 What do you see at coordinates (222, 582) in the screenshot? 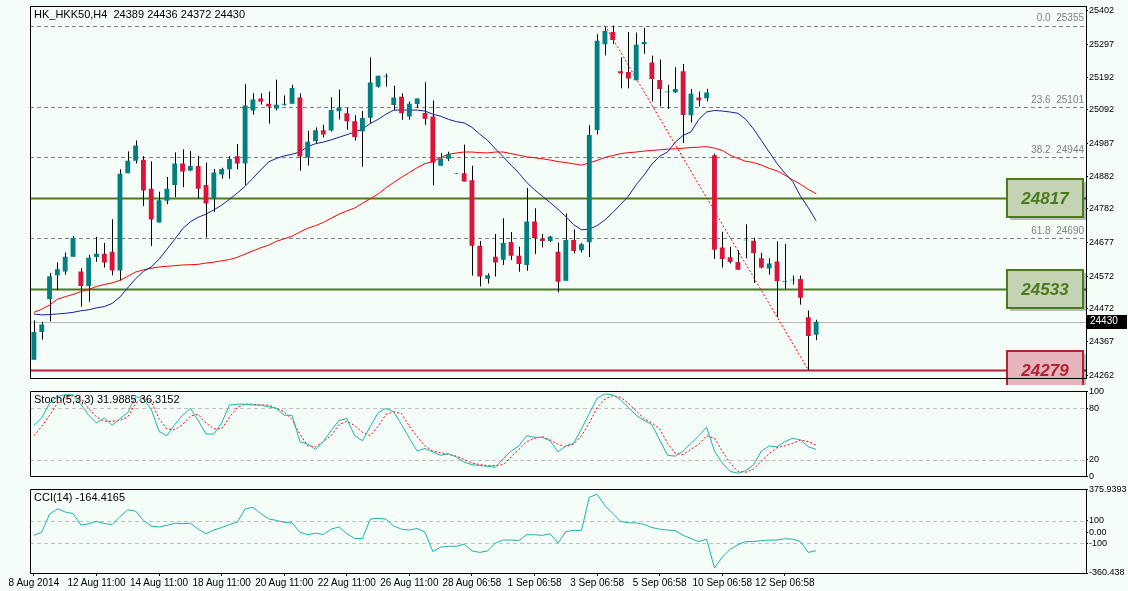
I see `x-tick-label: 18 Aug 11:00` at bounding box center [222, 582].